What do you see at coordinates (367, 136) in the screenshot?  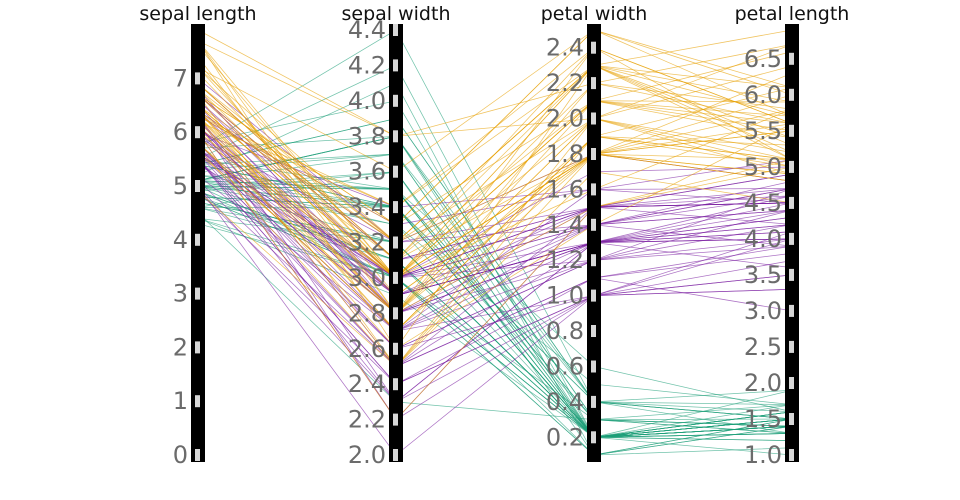 I see `tick-label: 3.8` at bounding box center [367, 136].